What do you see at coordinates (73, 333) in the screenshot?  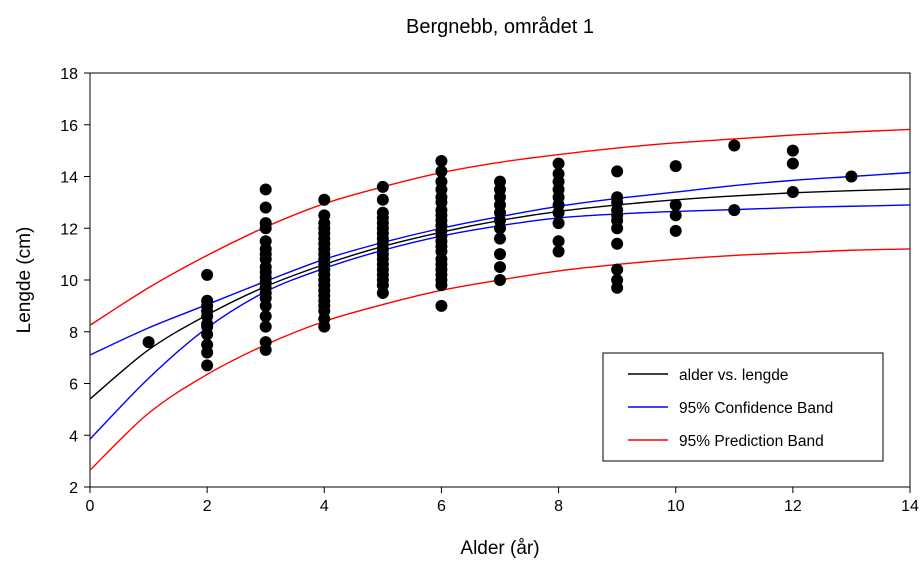 I see `y-tick-label: 8` at bounding box center [73, 333].